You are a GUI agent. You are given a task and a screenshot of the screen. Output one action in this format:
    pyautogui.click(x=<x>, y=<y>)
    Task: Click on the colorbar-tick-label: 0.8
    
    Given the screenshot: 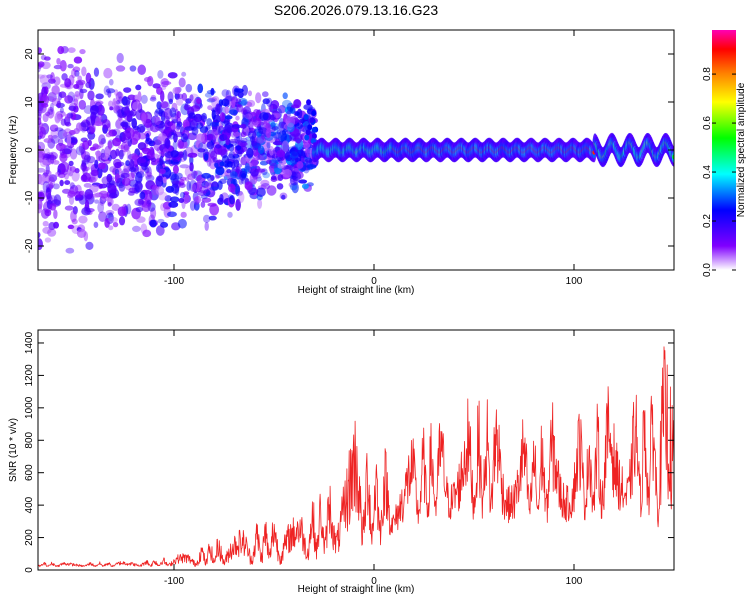 What is the action you would take?
    pyautogui.click(x=707, y=74)
    